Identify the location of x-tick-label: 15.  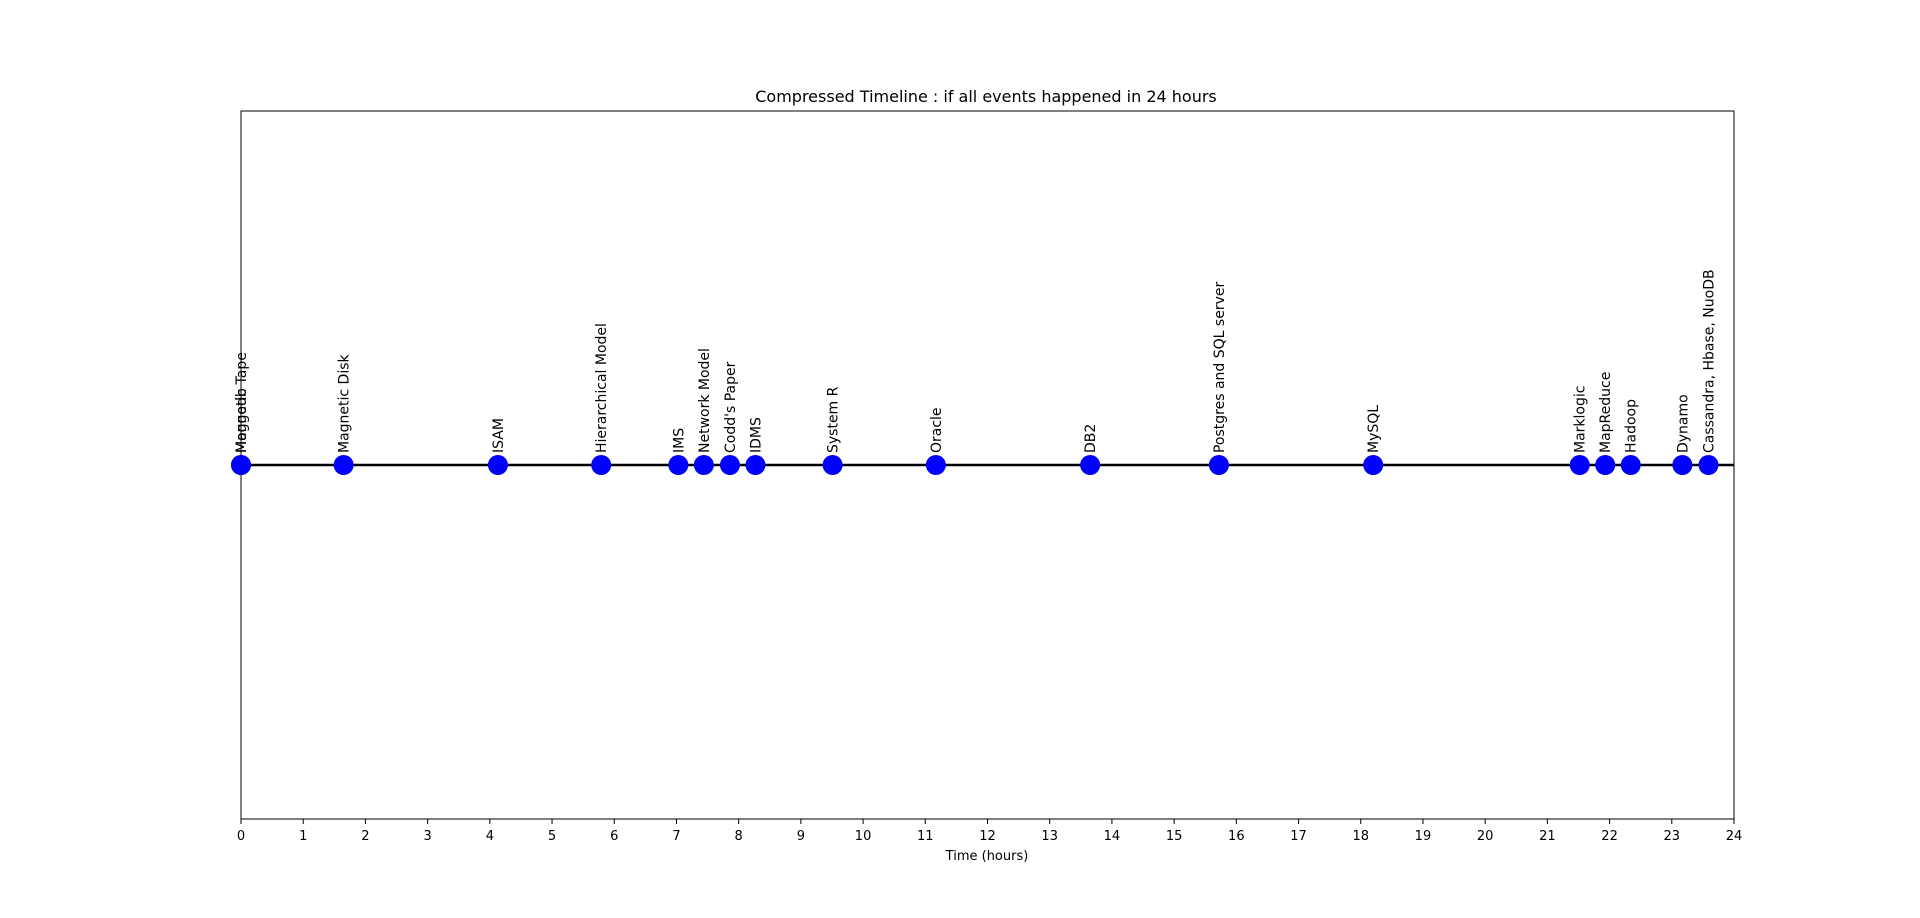
(1174, 836).